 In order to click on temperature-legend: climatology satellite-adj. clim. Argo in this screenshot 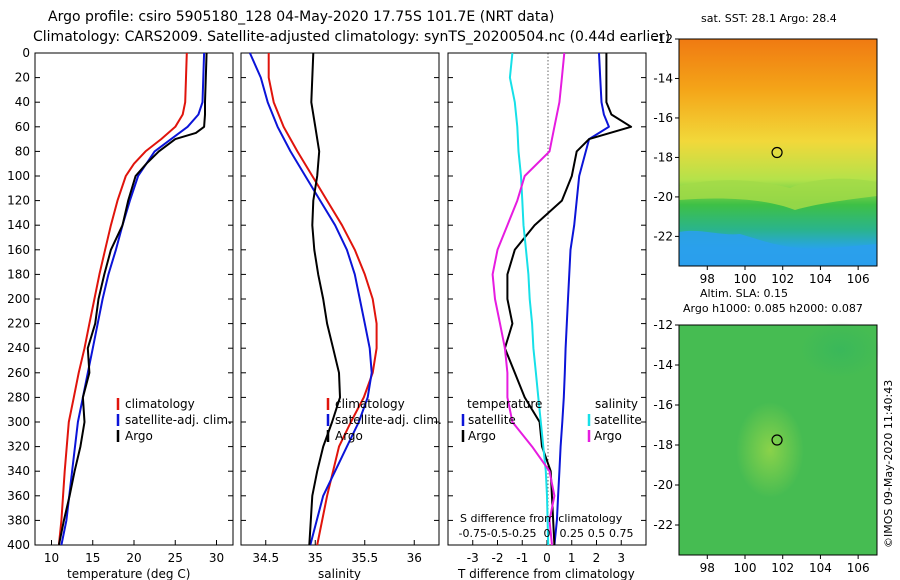, I will do `click(174, 420)`.